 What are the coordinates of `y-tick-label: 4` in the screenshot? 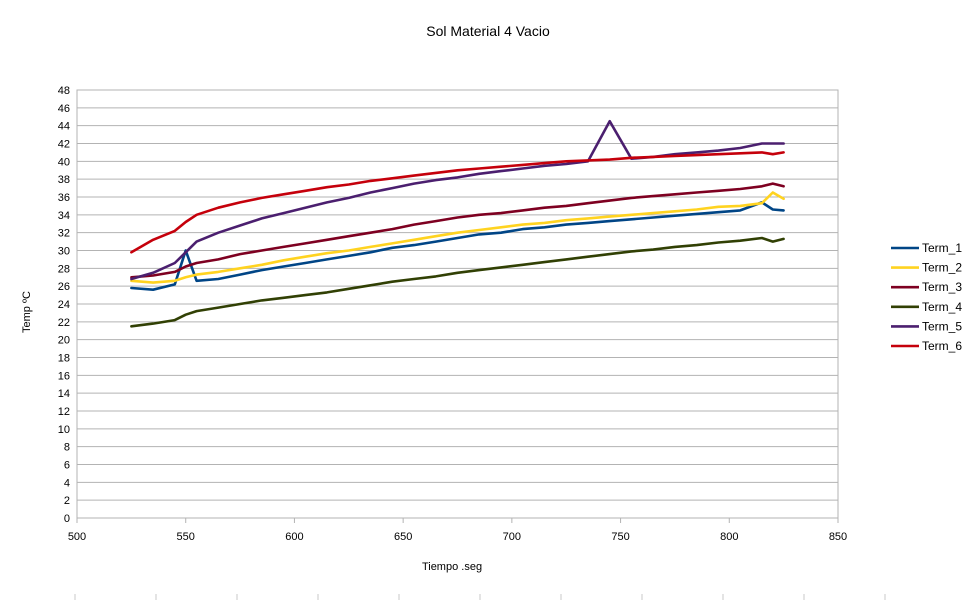 It's located at (67, 483).